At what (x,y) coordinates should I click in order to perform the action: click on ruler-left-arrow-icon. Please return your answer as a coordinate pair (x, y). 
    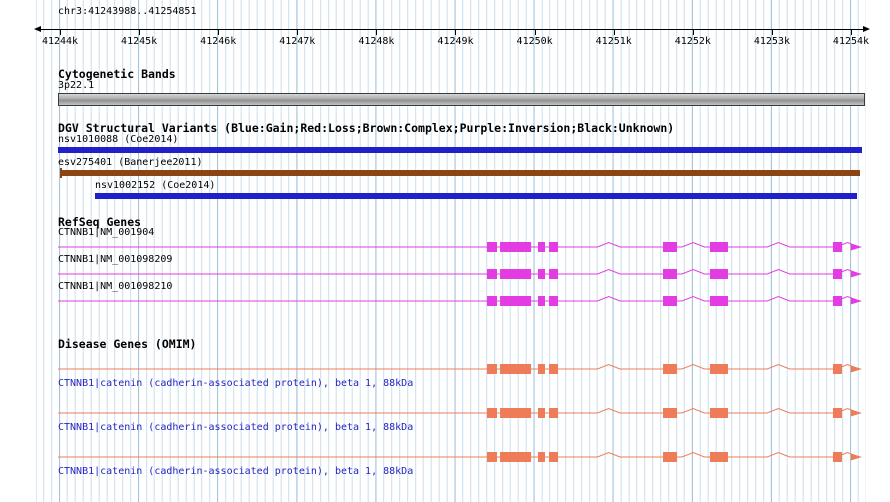
    Looking at the image, I should click on (36, 29).